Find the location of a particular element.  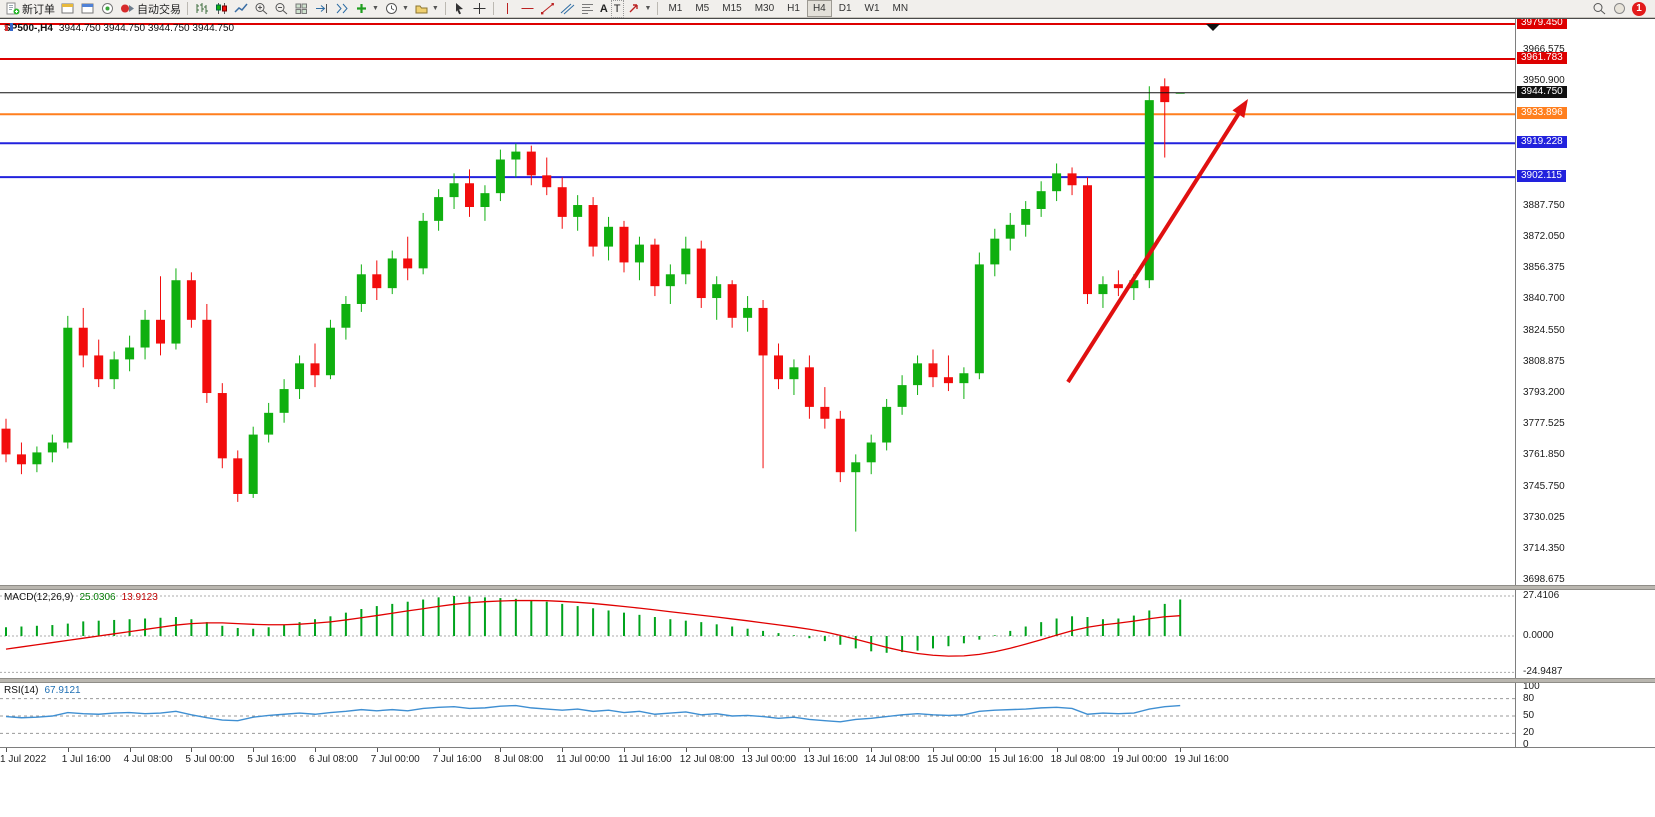

timeframe-d1-button: D1 is located at coordinates (845, 8).